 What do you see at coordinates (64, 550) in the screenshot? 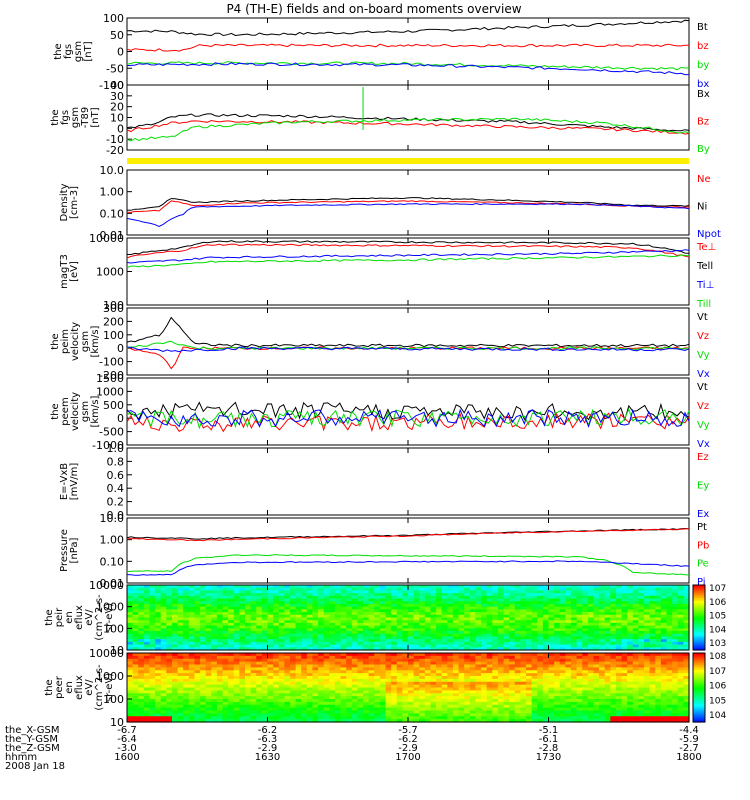
I see `y-axis-label-line: Pressure` at bounding box center [64, 550].